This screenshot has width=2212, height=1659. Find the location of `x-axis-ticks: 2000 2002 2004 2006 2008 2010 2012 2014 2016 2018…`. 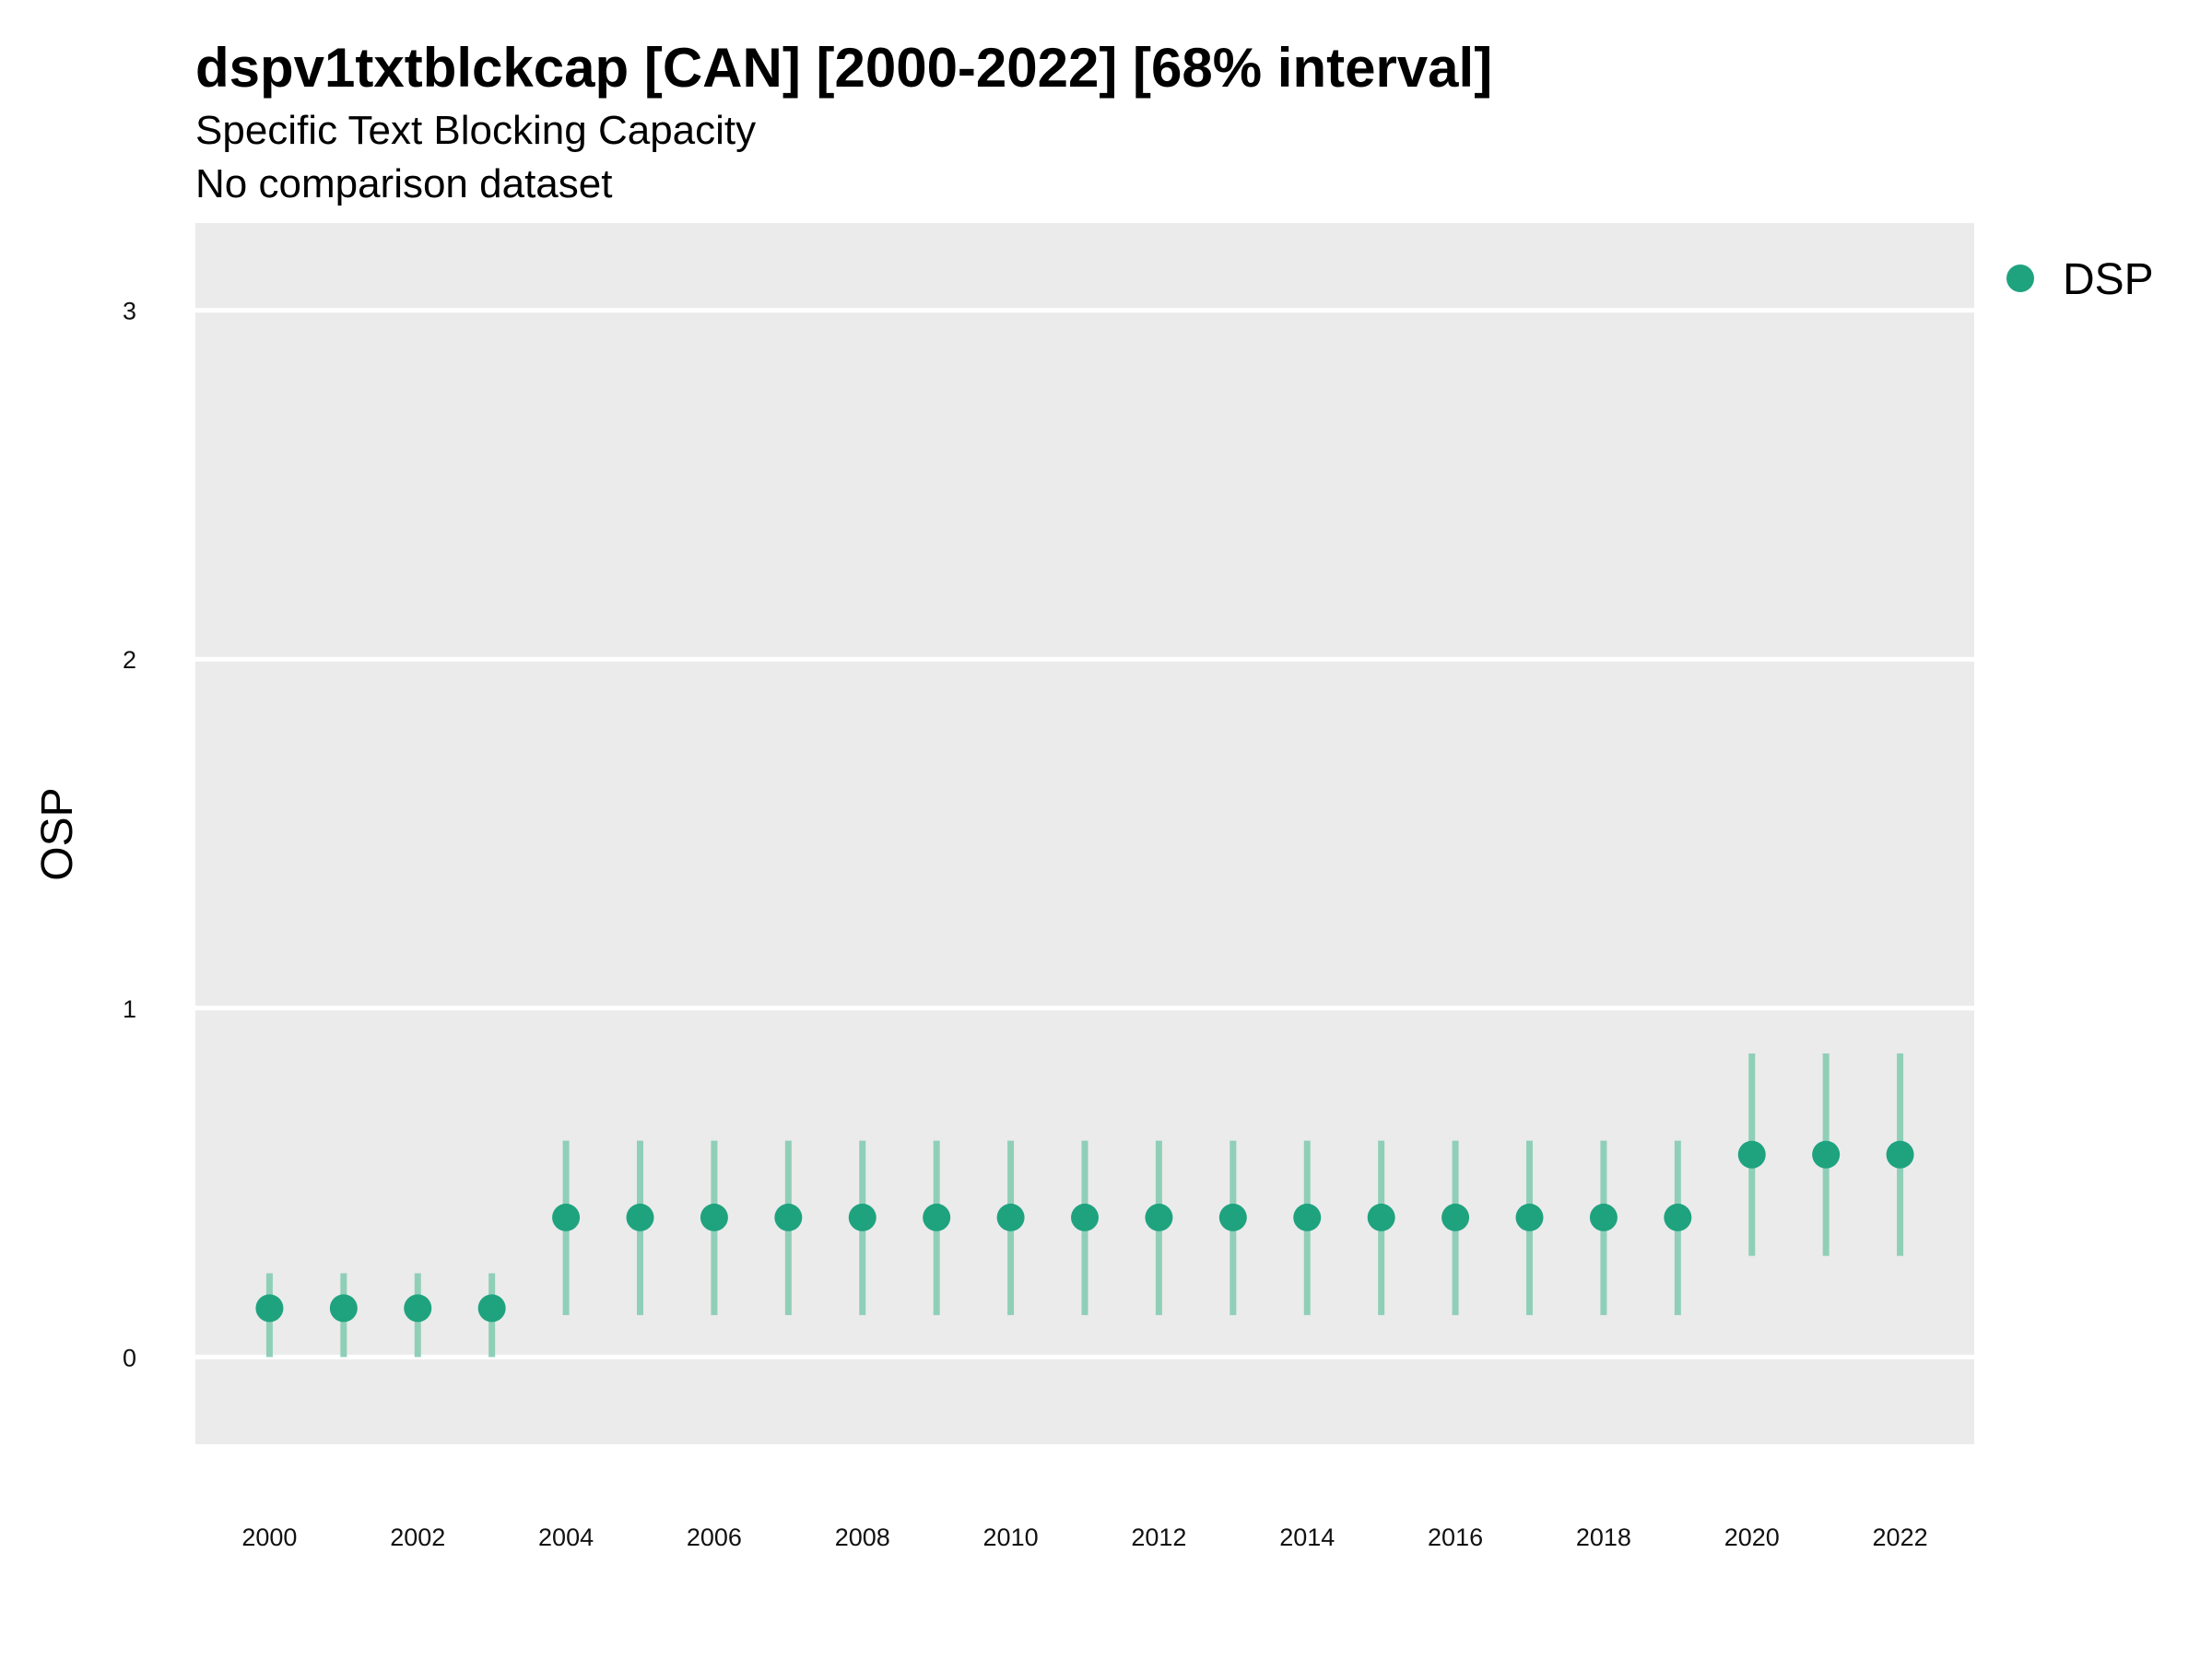

x-axis-ticks: 2000 2002 2004 2006 2008 2010 2012 2014 2016 2018… is located at coordinates (1084, 1537).